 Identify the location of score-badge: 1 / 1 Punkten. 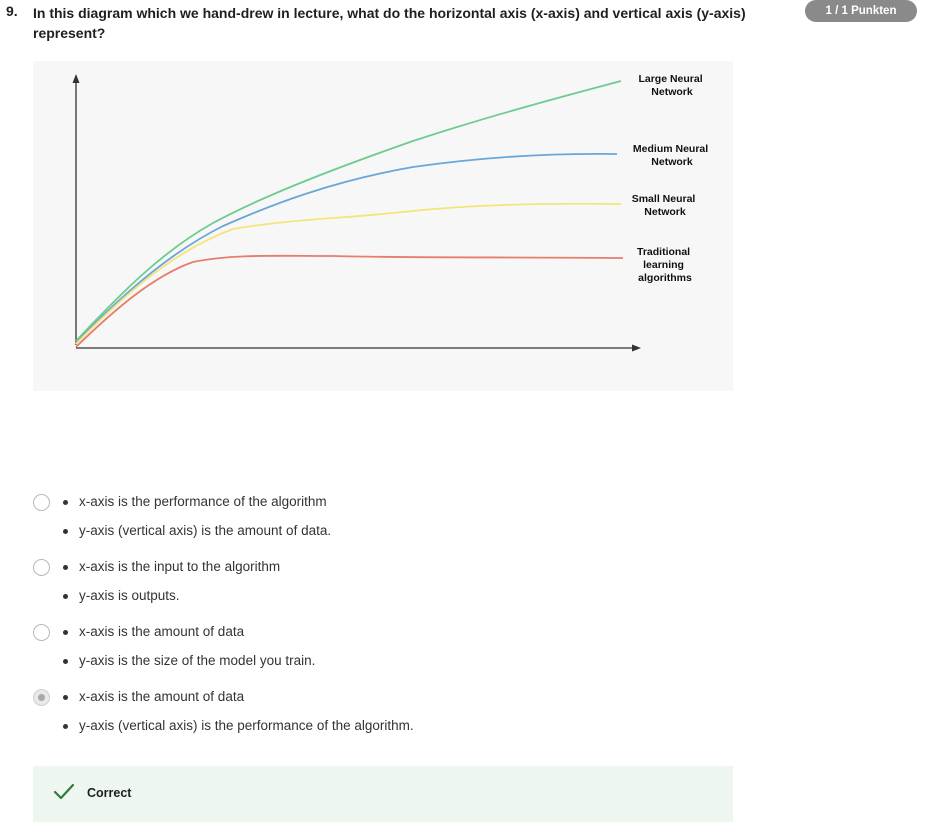
(861, 11).